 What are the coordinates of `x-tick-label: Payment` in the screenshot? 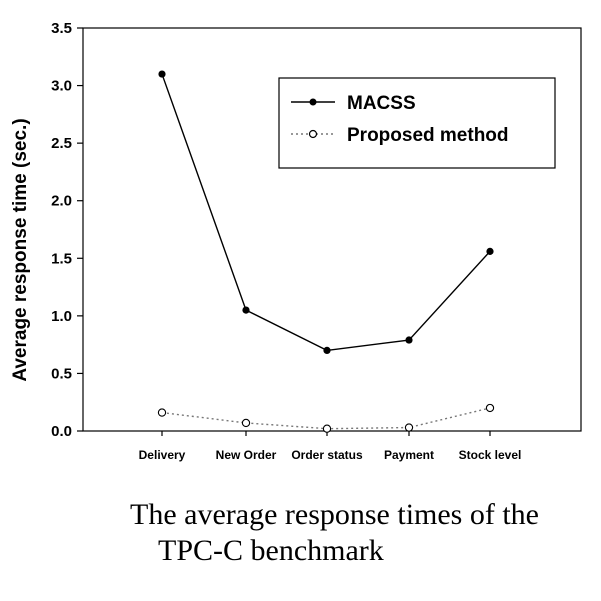 It's located at (409, 455).